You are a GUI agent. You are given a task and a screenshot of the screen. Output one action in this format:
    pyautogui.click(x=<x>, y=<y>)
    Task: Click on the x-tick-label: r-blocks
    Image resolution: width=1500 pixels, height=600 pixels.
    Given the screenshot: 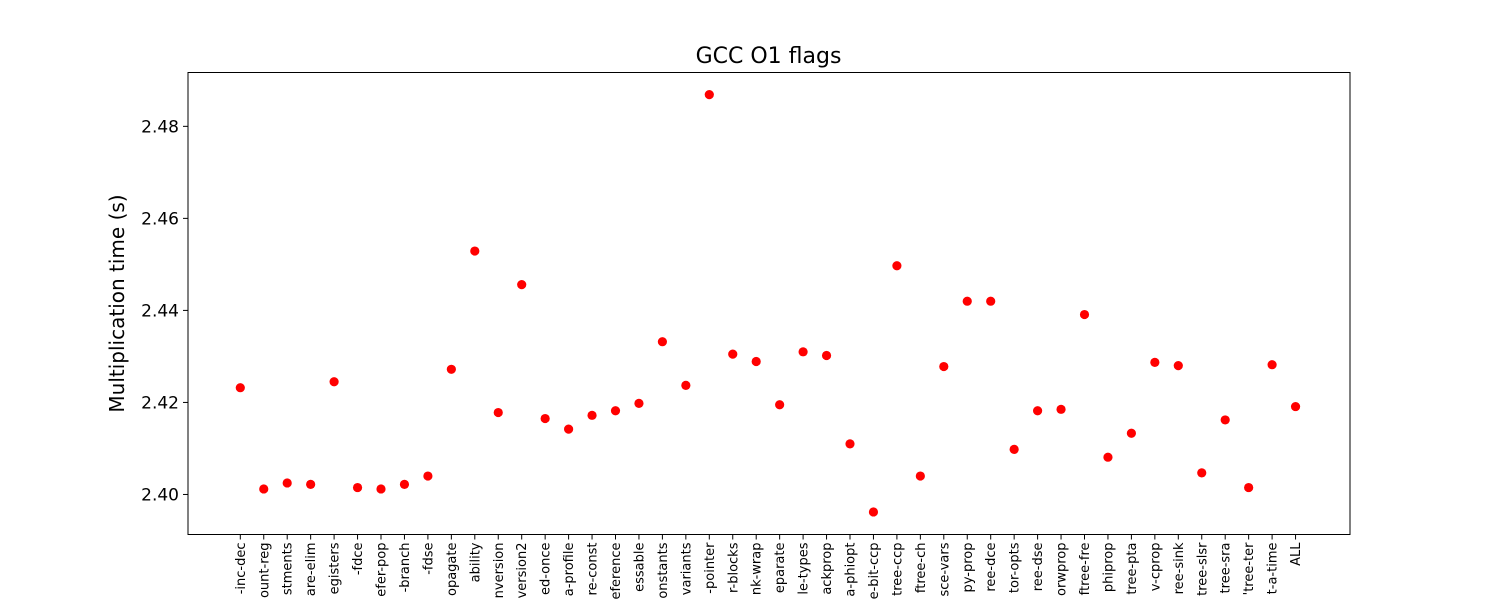 What is the action you would take?
    pyautogui.click(x=733, y=567)
    